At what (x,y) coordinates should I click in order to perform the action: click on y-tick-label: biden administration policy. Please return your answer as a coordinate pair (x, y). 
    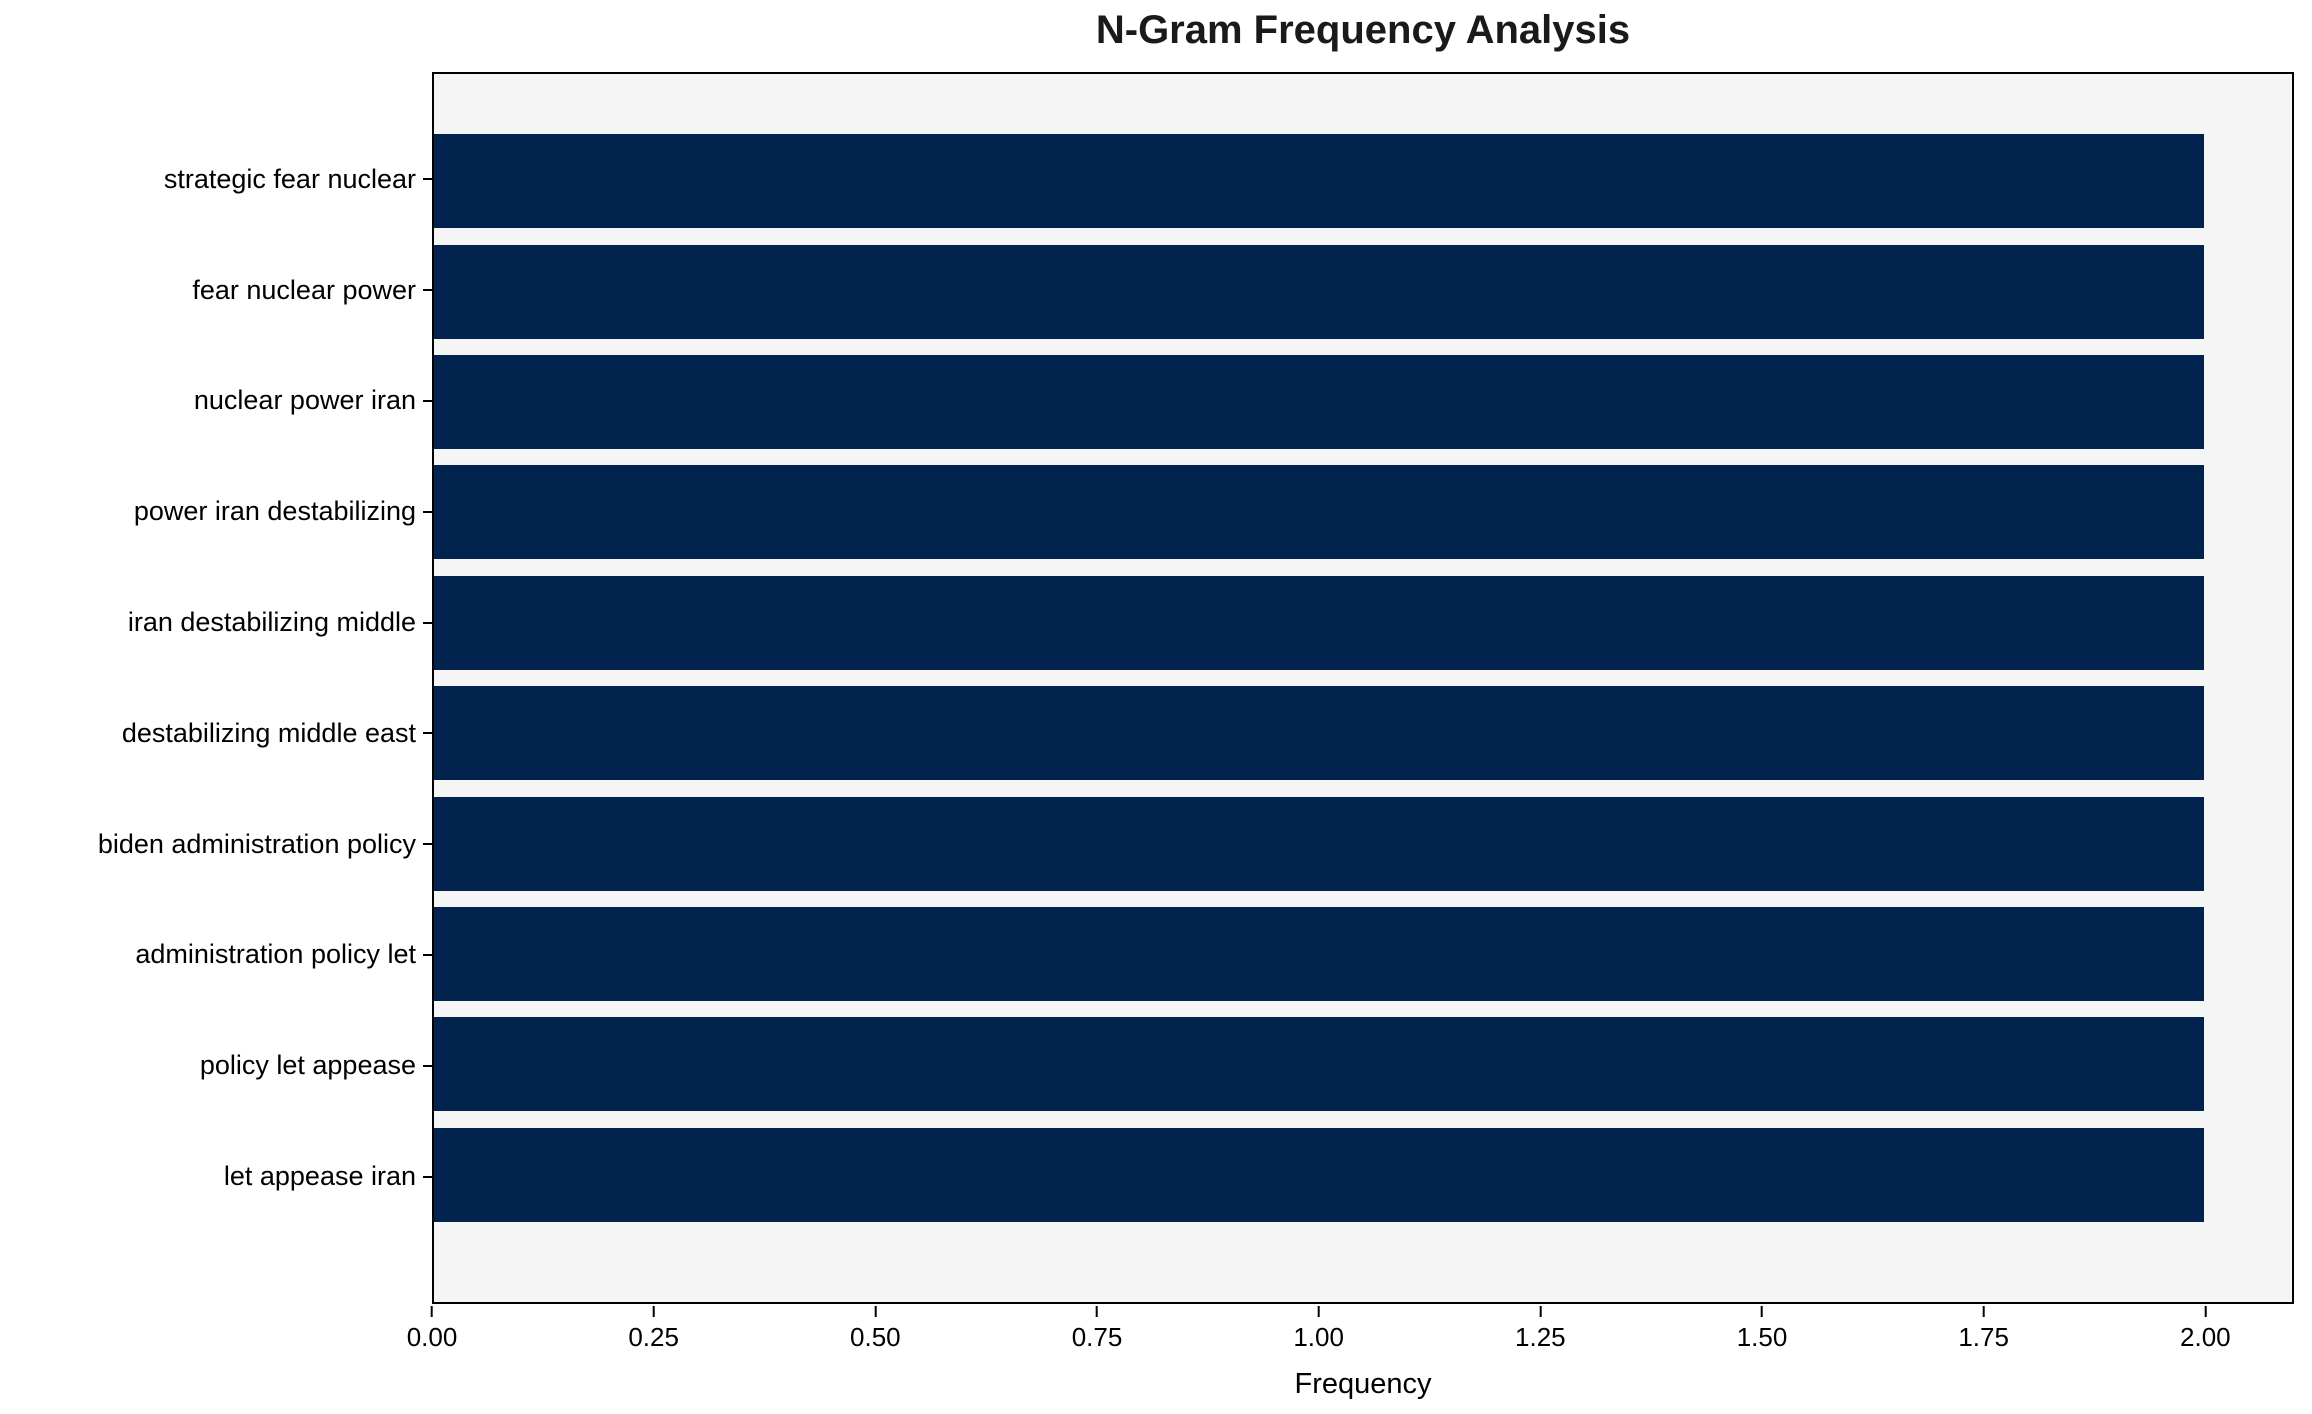
    Looking at the image, I should click on (256, 843).